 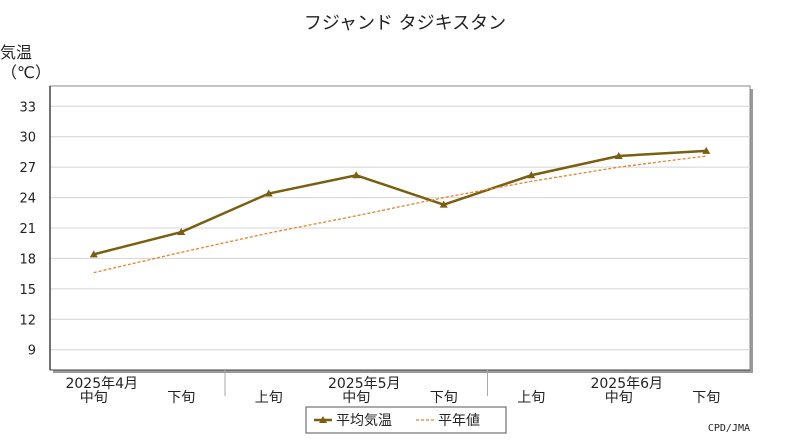 I want to click on y-tick-label: 27, so click(x=27, y=168).